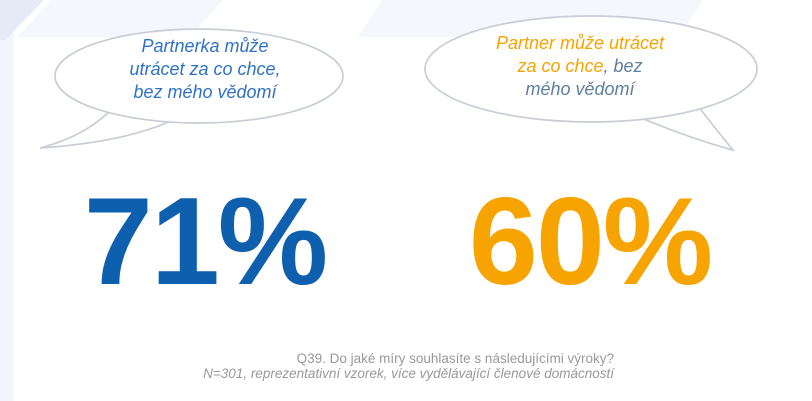 The image size is (812, 401). What do you see at coordinates (580, 89) in the screenshot?
I see `statement-right-line-3: mého vědomí` at bounding box center [580, 89].